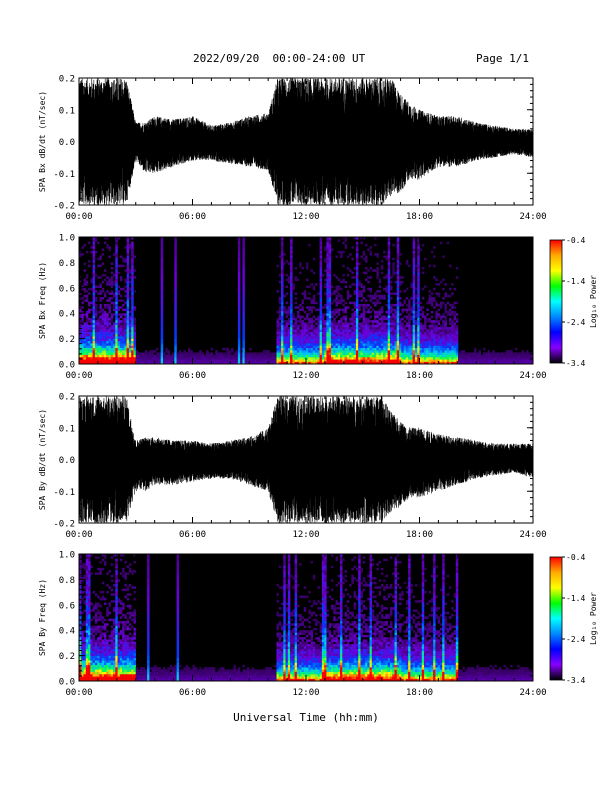 Image resolution: width=612 pixels, height=792 pixels. I want to click on y-axis-label: SPA Bx dB/dt (nT/sec), so click(42, 141).